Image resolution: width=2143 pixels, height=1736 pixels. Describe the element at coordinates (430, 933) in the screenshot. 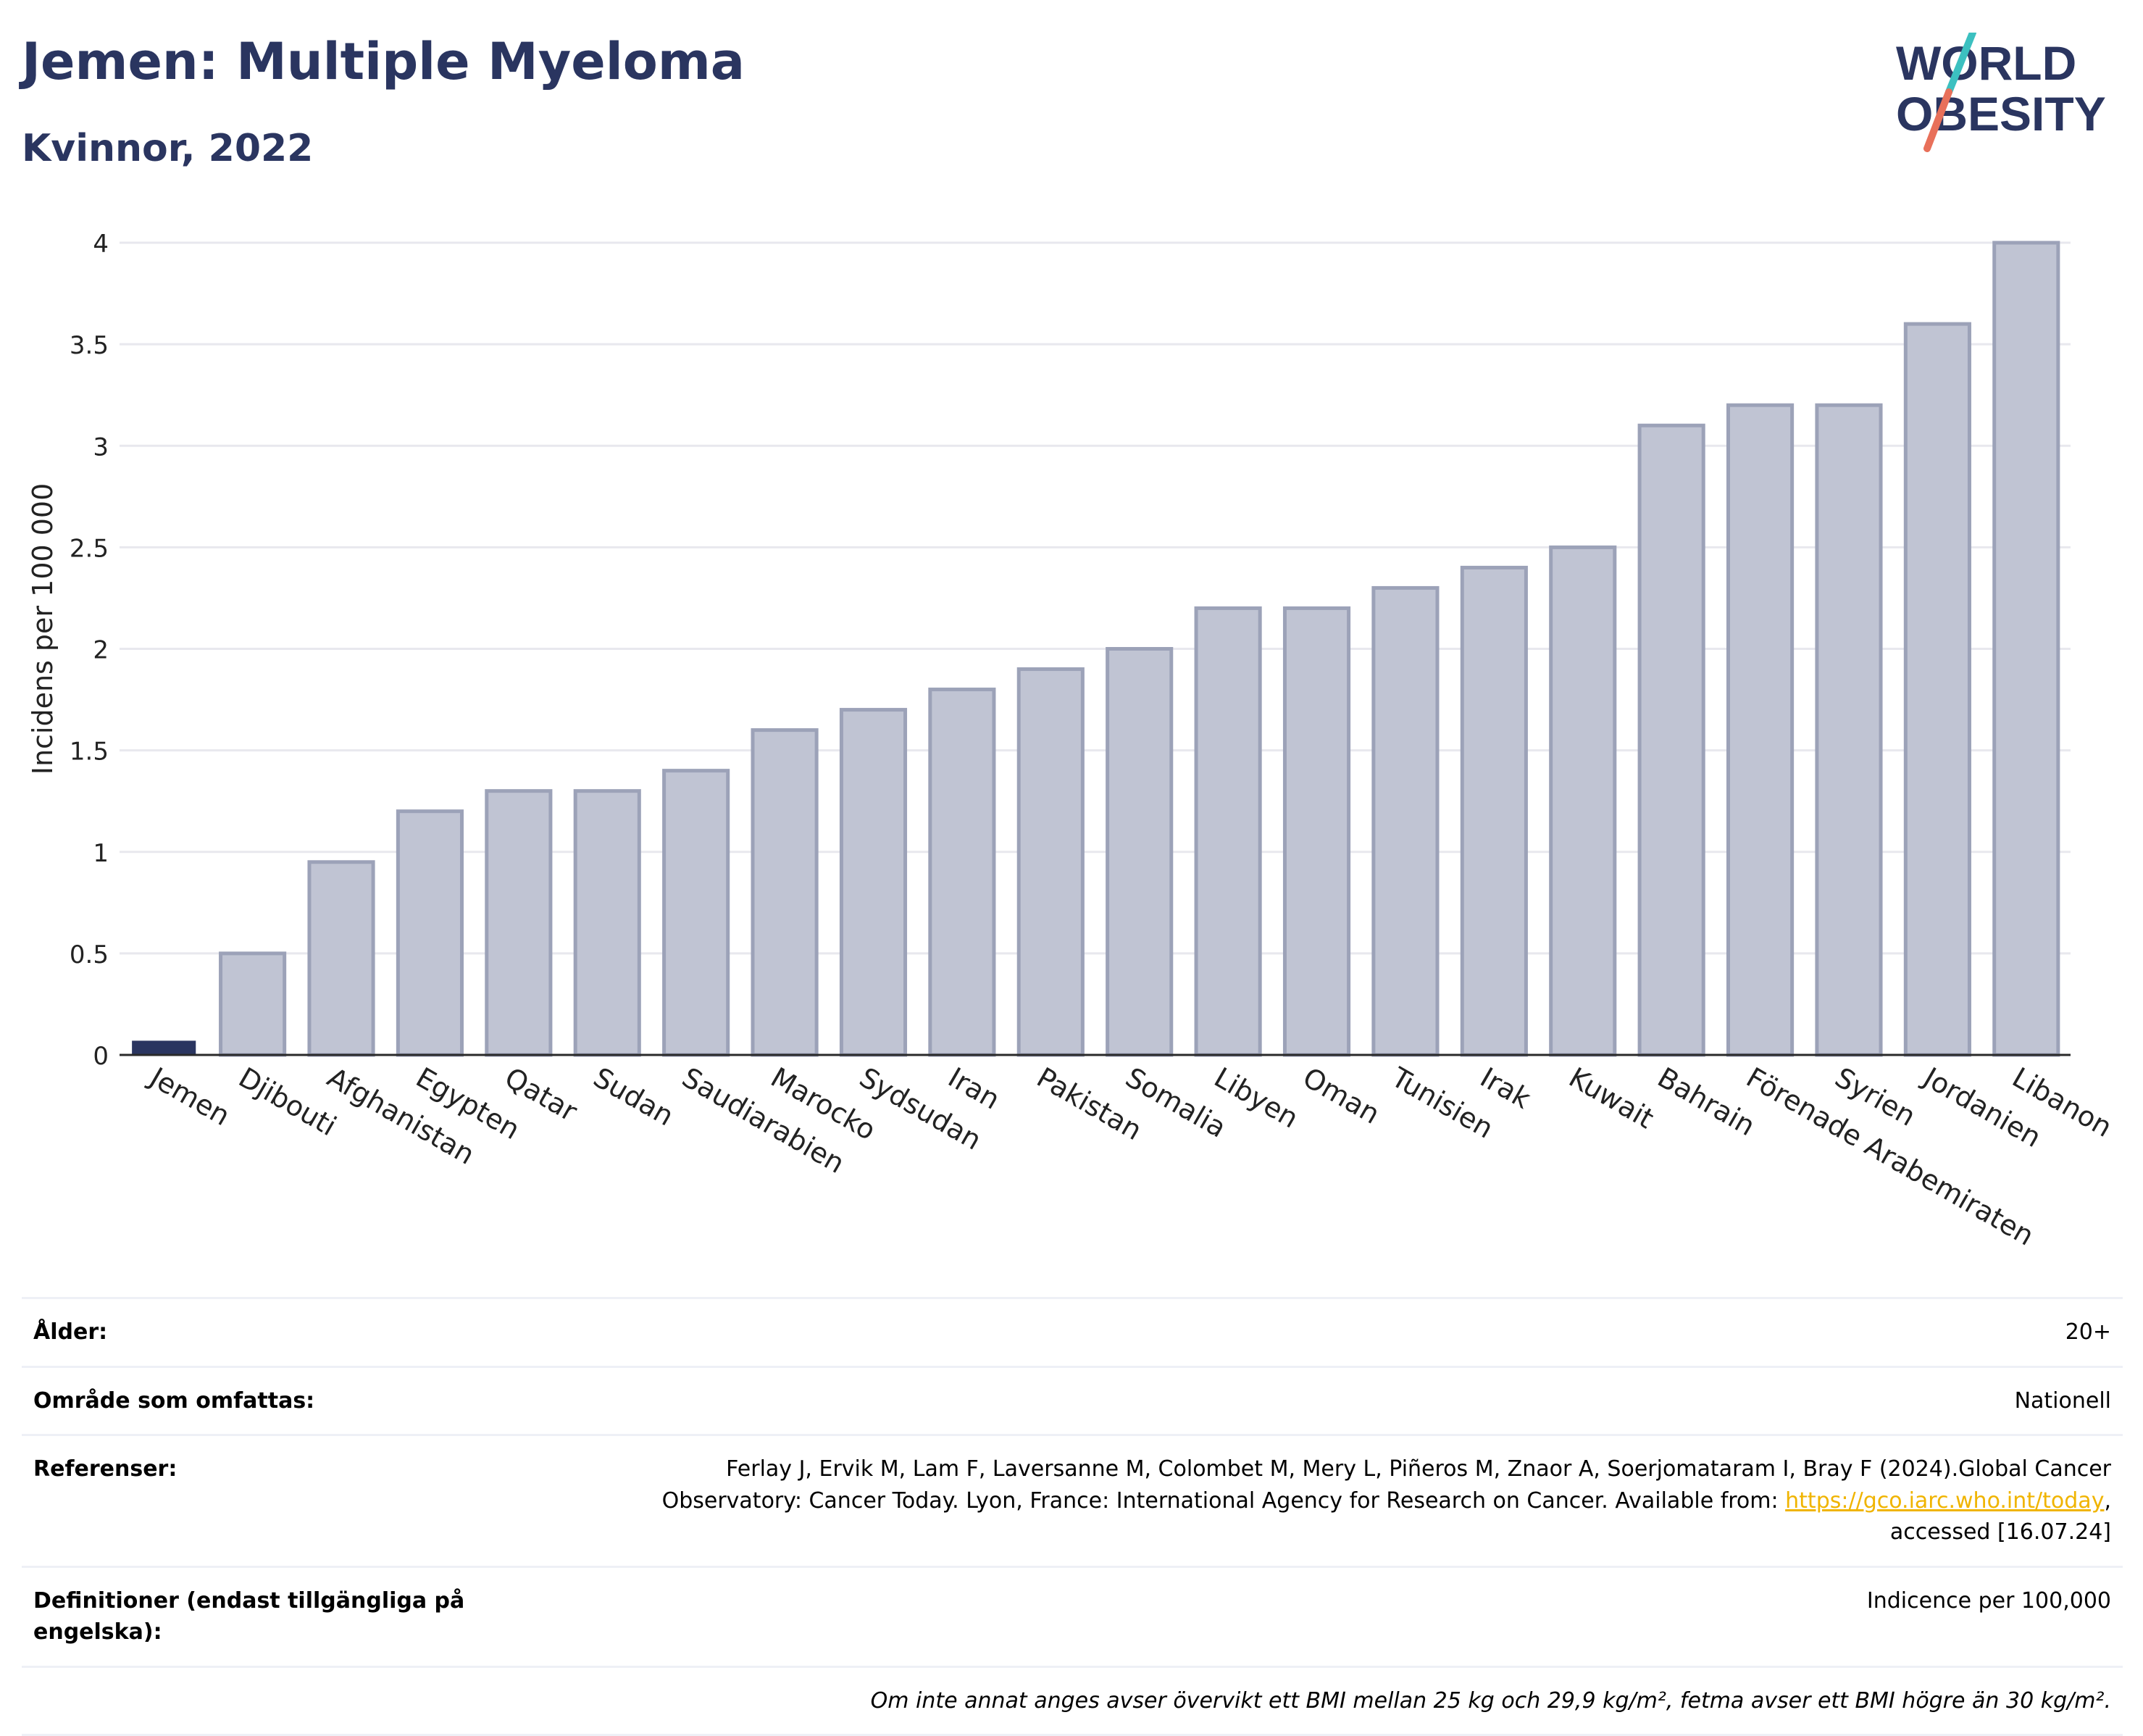

I see `bar-egypten` at that location.